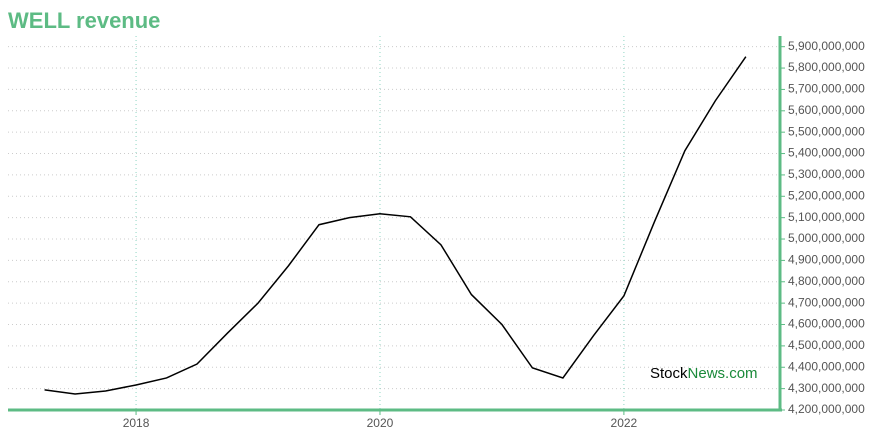 Image resolution: width=880 pixels, height=440 pixels. What do you see at coordinates (826, 153) in the screenshot?
I see `y-tick-label: 5,400,000,000` at bounding box center [826, 153].